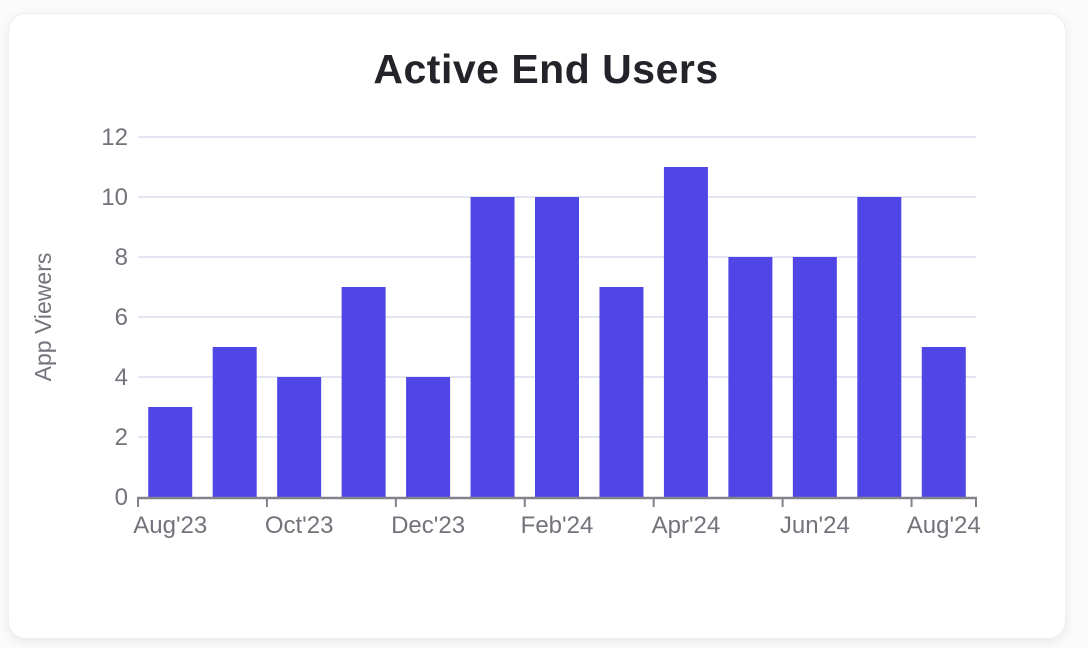 The image size is (1088, 648). I want to click on y-axis-tick-label: 0, so click(121, 497).